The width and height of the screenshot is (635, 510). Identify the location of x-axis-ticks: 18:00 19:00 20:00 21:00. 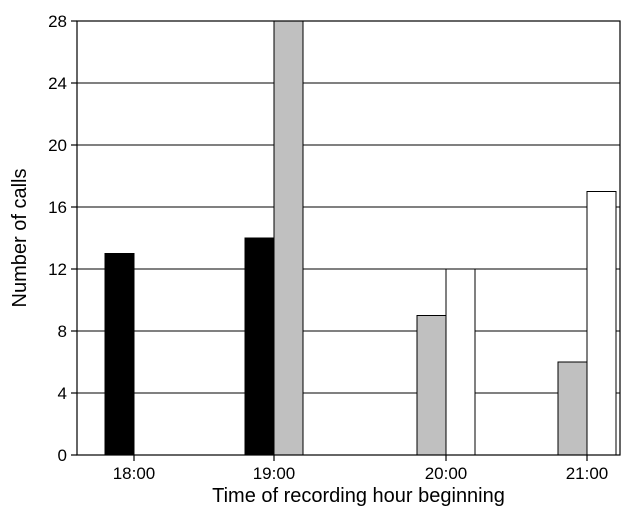
(361, 469).